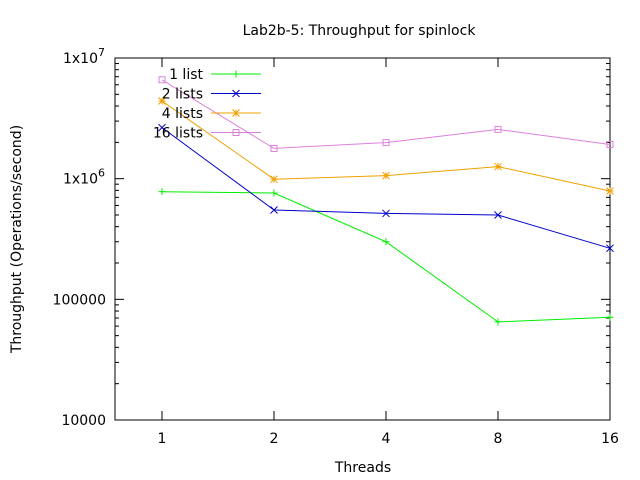 The image size is (640, 480). I want to click on x-tick-label: 8, so click(498, 439).